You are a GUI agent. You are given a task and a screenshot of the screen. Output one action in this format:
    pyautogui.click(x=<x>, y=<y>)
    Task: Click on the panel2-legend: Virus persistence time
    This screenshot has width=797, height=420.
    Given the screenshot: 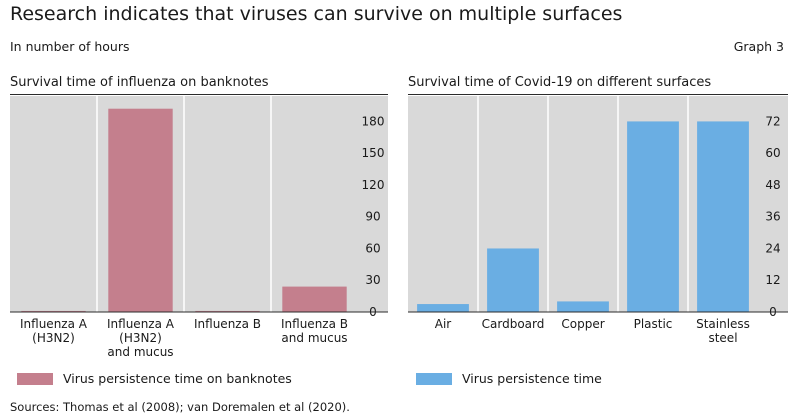 What is the action you would take?
    pyautogui.click(x=509, y=378)
    